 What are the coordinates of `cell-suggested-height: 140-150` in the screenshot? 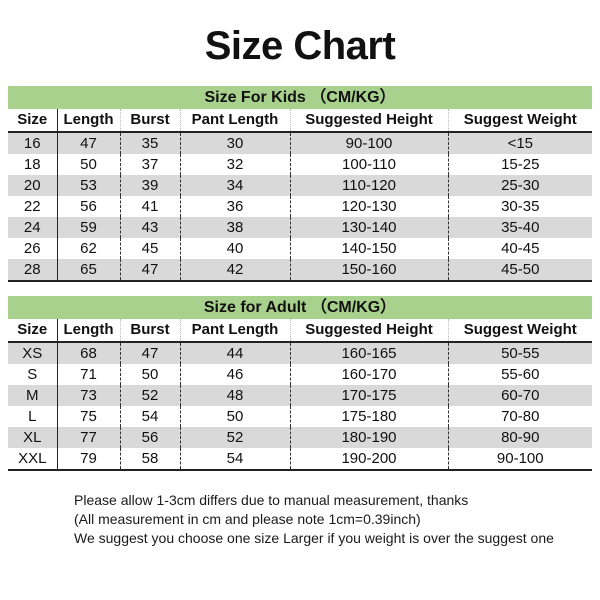 It's located at (369, 248).